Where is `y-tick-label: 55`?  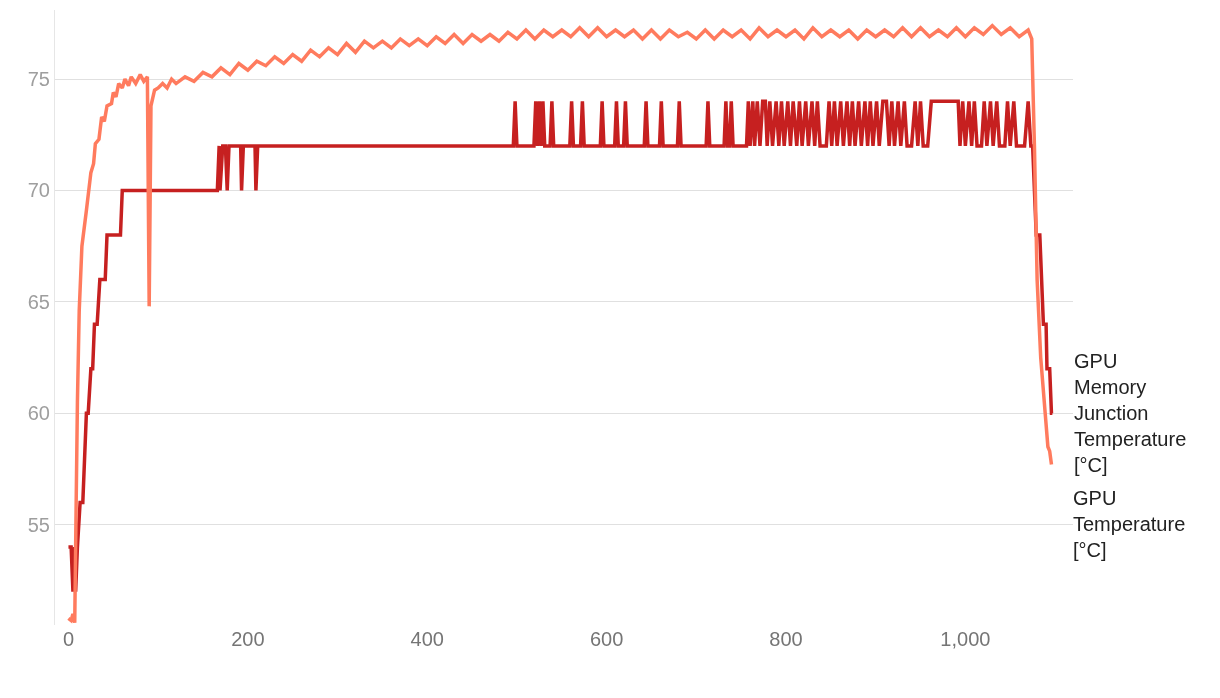
y-tick-label: 55 is located at coordinates (38, 524).